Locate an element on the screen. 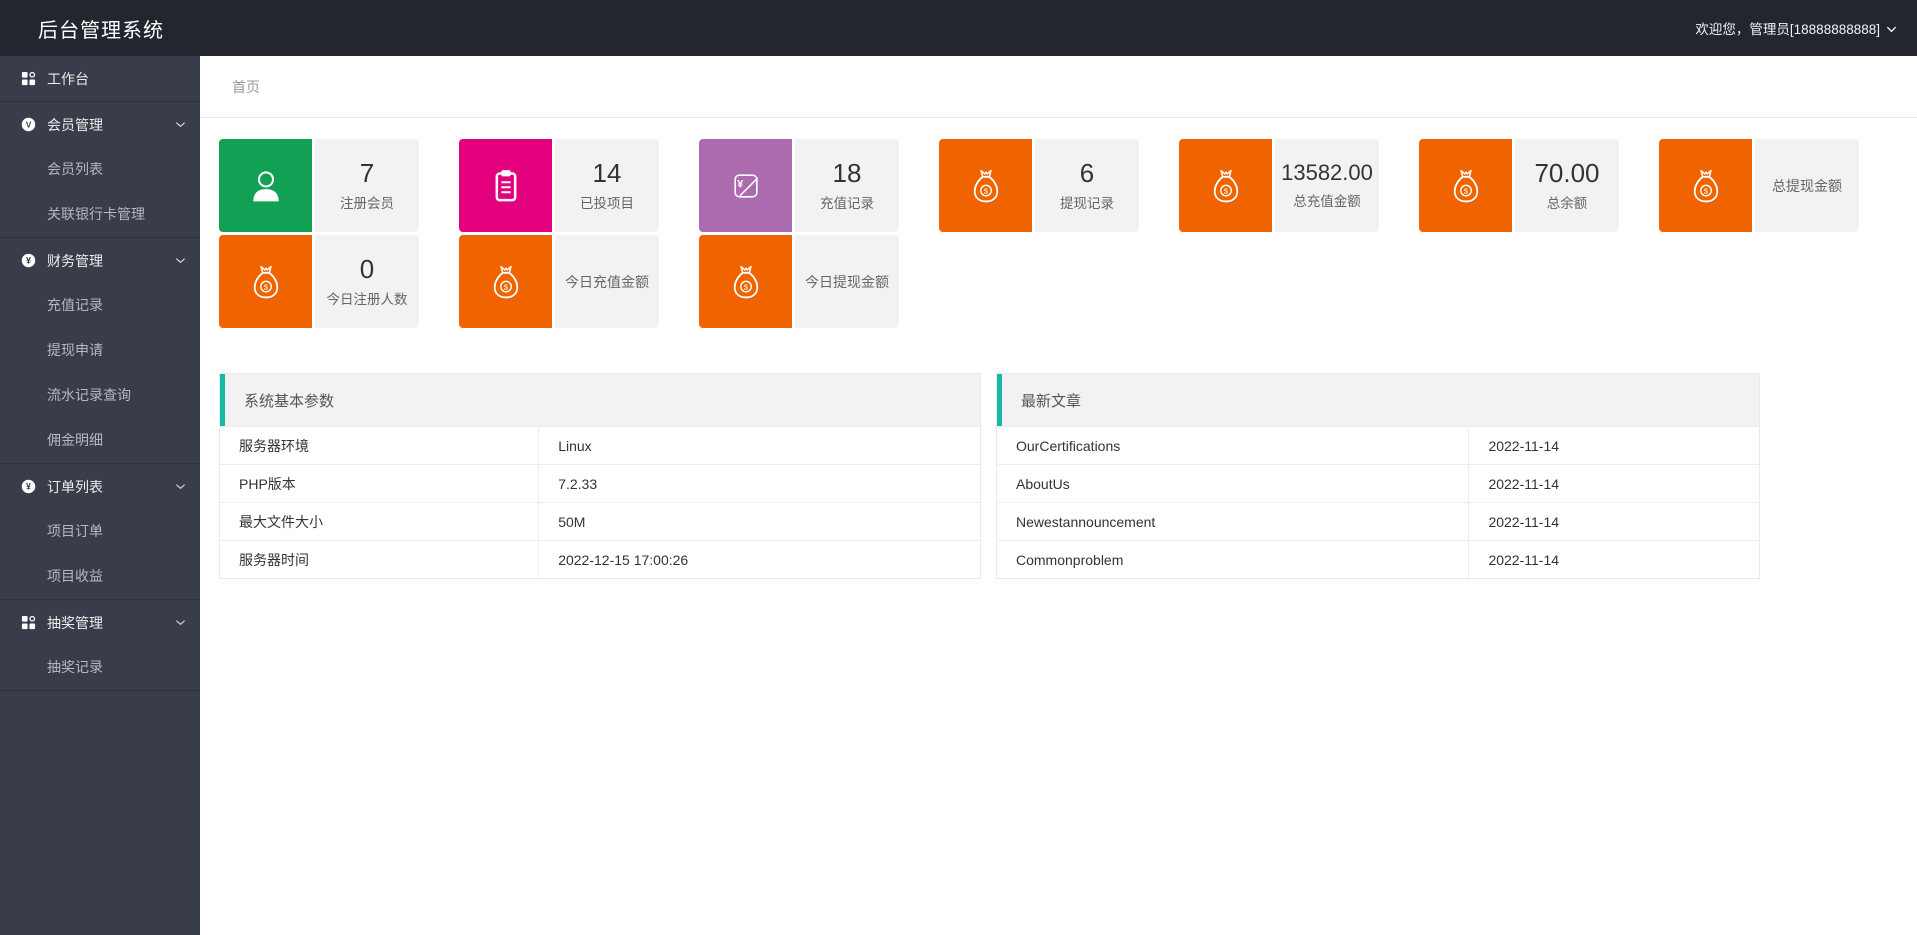 The image size is (1917, 935). panel-header: 系统基本参数 is located at coordinates (600, 400).